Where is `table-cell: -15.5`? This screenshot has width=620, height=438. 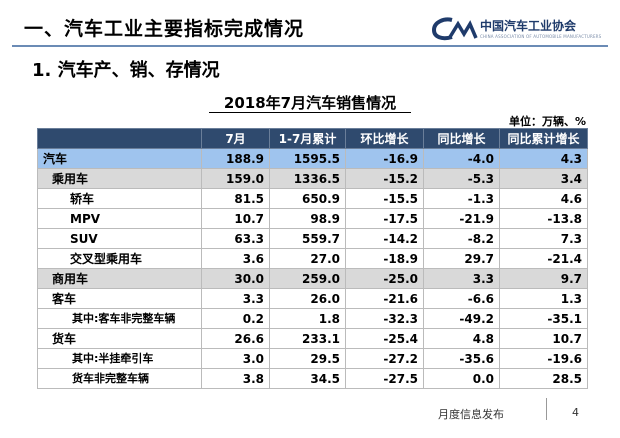 table-cell: -15.5 is located at coordinates (384, 198).